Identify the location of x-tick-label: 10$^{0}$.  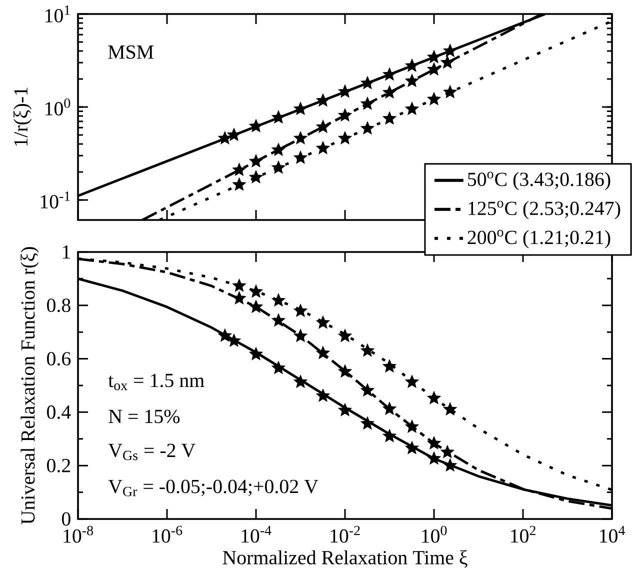
(434, 534).